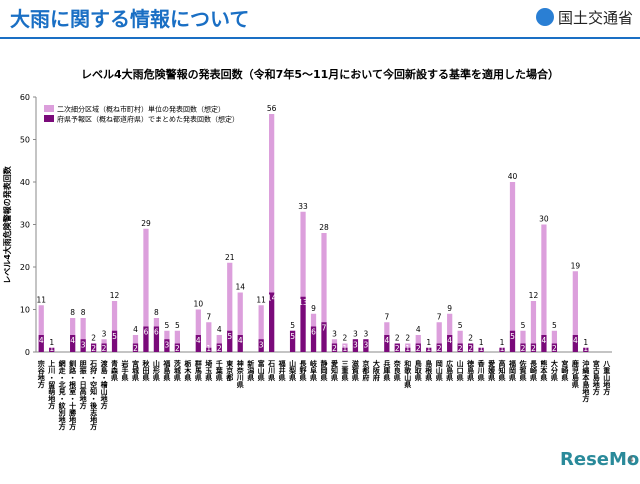  What do you see at coordinates (272, 298) in the screenshot?
I see `value-label-inner: 14` at bounding box center [272, 298].